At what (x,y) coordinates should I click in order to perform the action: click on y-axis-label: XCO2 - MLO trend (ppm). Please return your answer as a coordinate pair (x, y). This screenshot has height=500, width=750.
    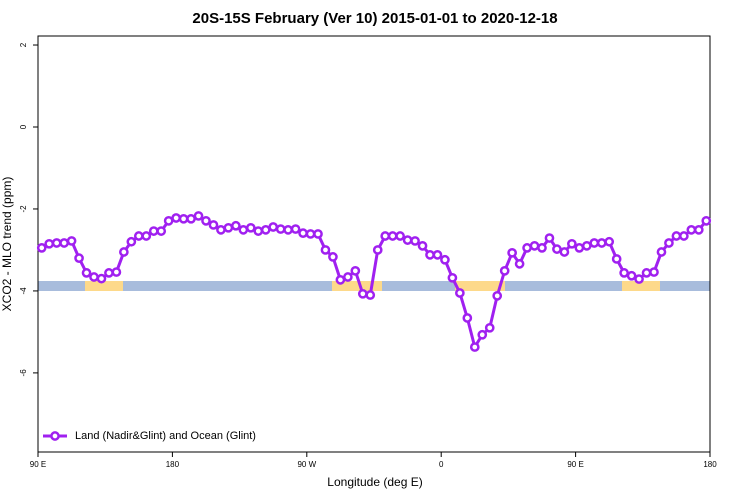
    Looking at the image, I should click on (7, 244).